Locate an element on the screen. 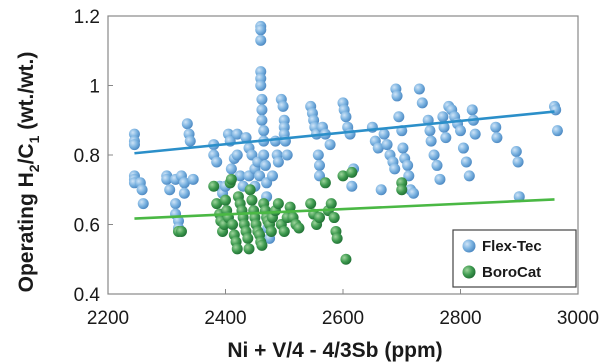  legend-label-borocat: BoroCat is located at coordinates (511, 272).